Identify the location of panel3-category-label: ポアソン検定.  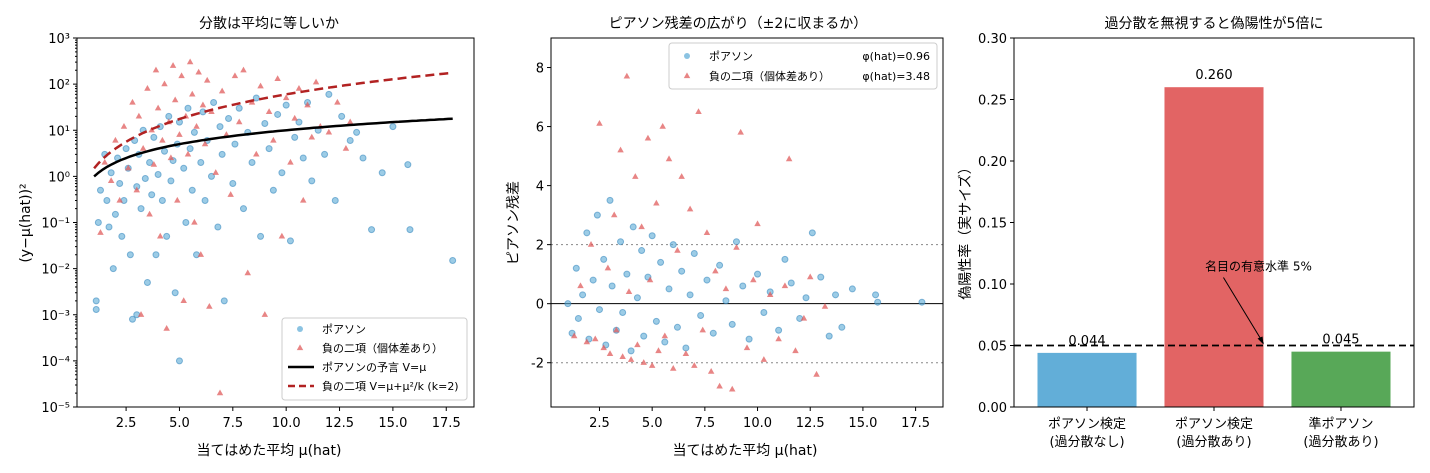
(1214, 424).